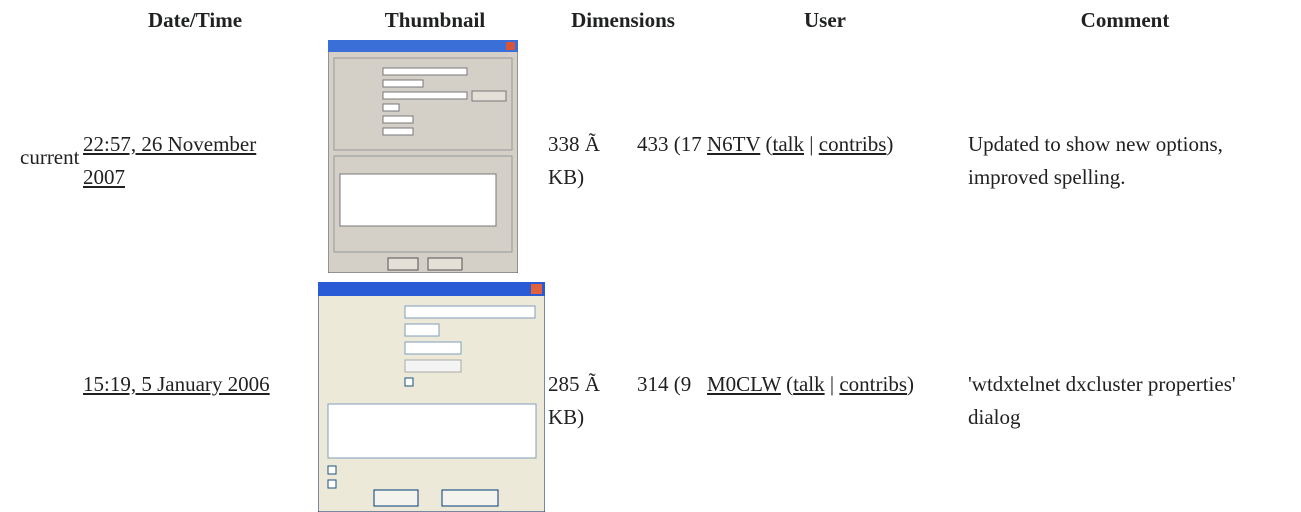 The image size is (1301, 512). Describe the element at coordinates (170, 160) in the screenshot. I see `datetime-link: 22:57, 26 November 2007` at that location.